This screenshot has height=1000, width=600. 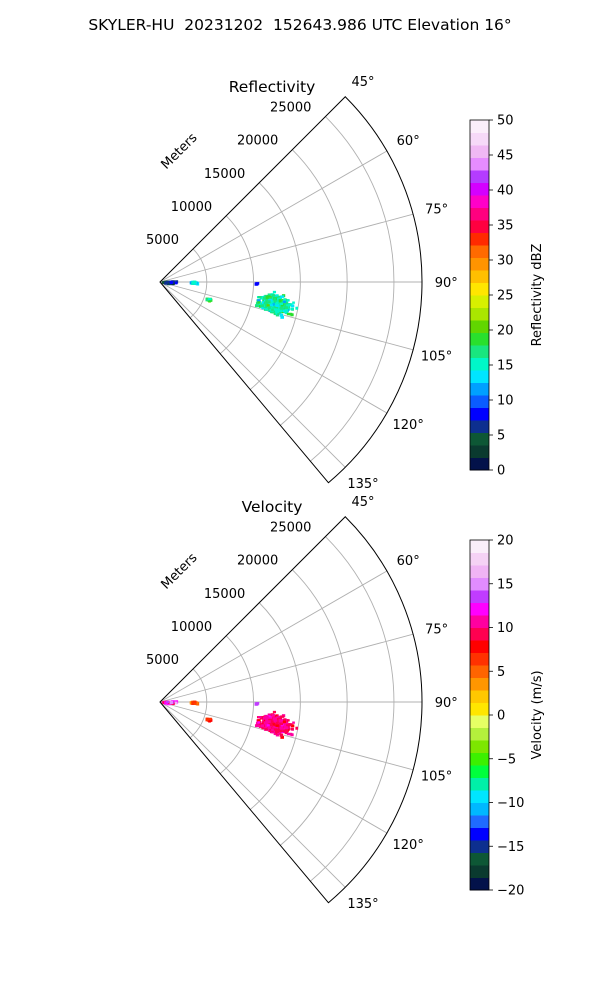 What do you see at coordinates (408, 561) in the screenshot?
I see `theta-tick-label: 60°` at bounding box center [408, 561].